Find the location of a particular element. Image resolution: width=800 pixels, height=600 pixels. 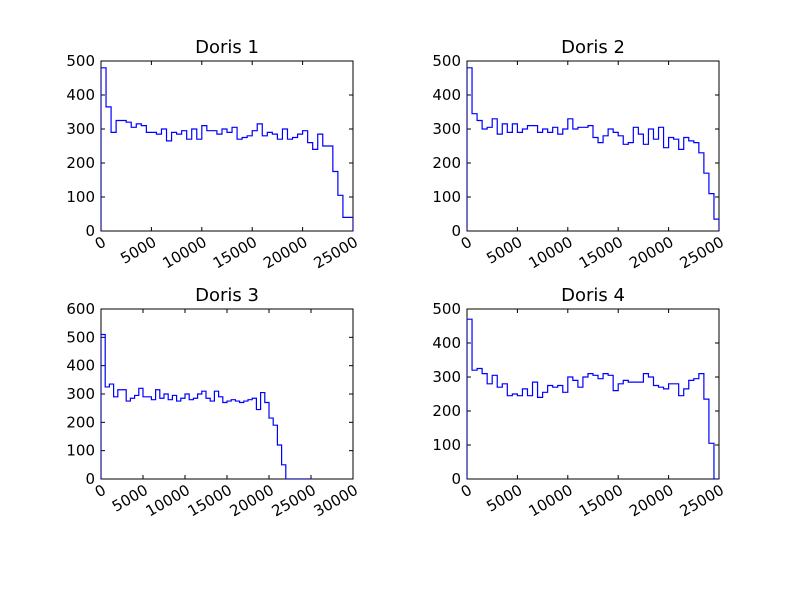

subplot-title: Doris 2 is located at coordinates (593, 47).